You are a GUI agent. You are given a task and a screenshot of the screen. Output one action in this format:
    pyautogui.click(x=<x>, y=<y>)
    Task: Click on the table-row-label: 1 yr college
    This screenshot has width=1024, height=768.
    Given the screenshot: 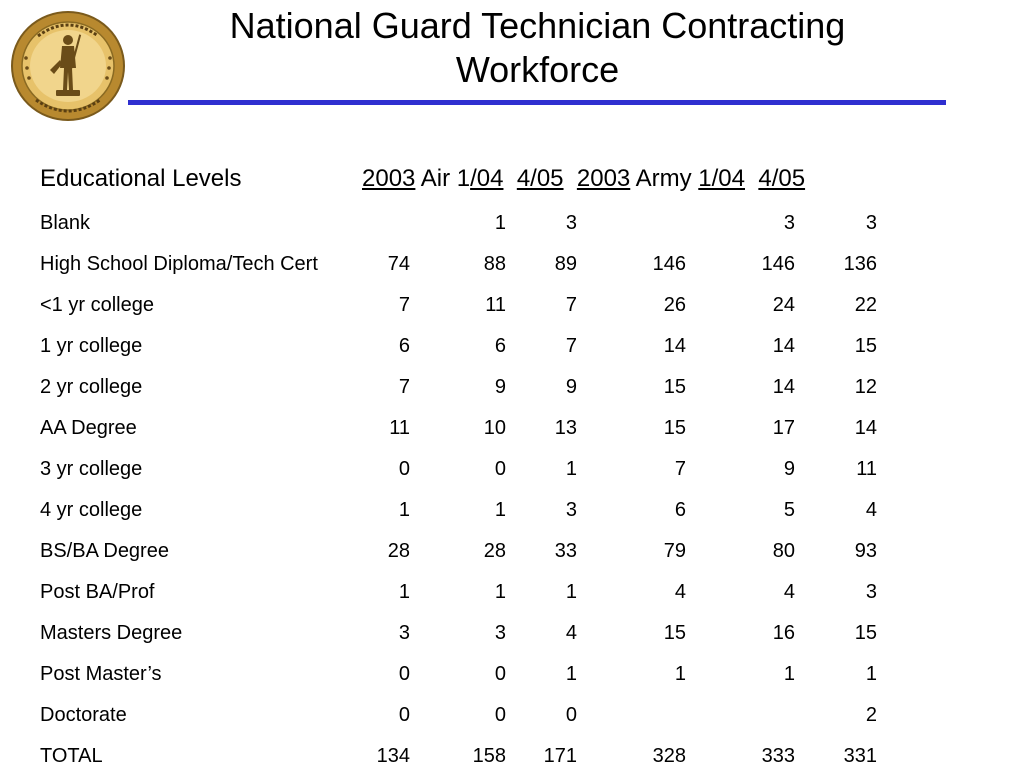 What is the action you would take?
    pyautogui.click(x=91, y=346)
    